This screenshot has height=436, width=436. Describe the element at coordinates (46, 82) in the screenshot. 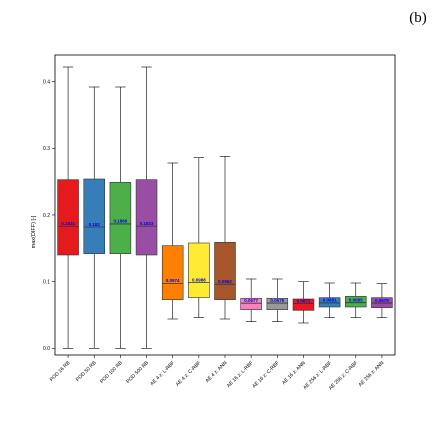

I see `y-tick-label: 0.4` at that location.